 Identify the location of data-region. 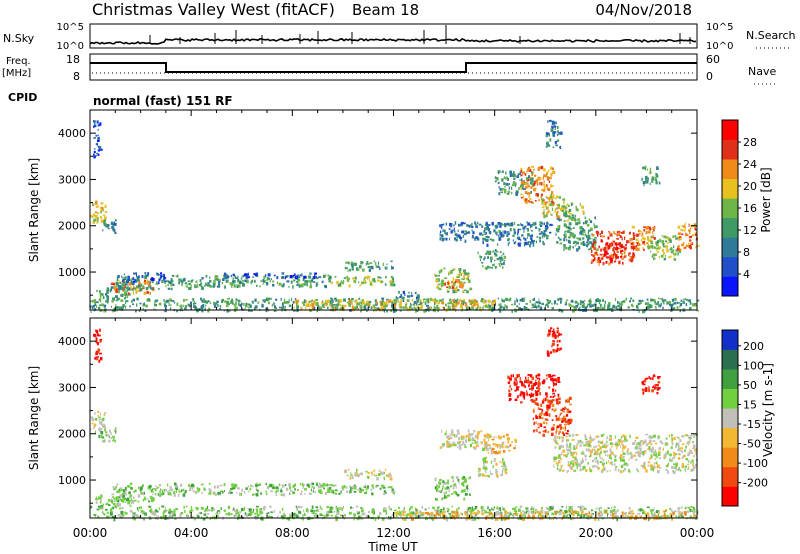
(492, 259).